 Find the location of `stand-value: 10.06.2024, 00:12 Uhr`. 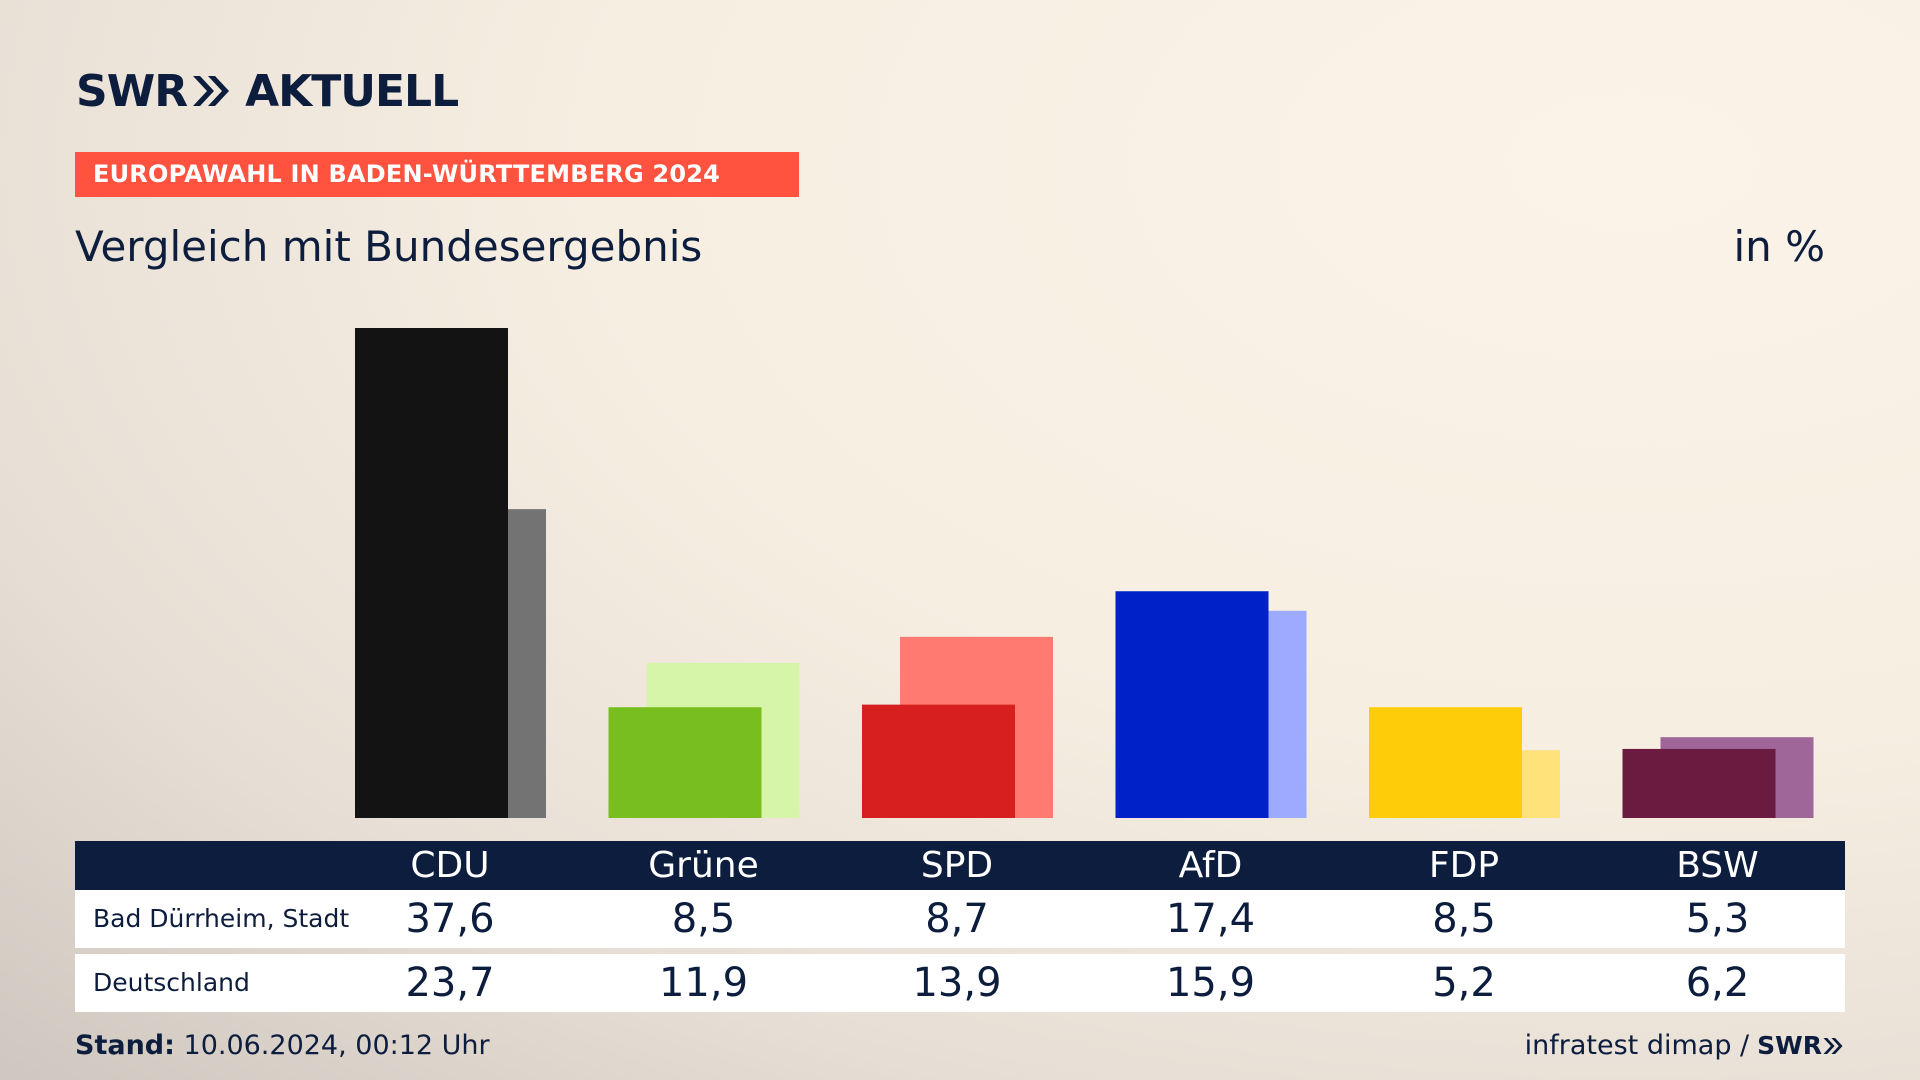

stand-value: 10.06.2024, 00:12 Uhr is located at coordinates (336, 1045).